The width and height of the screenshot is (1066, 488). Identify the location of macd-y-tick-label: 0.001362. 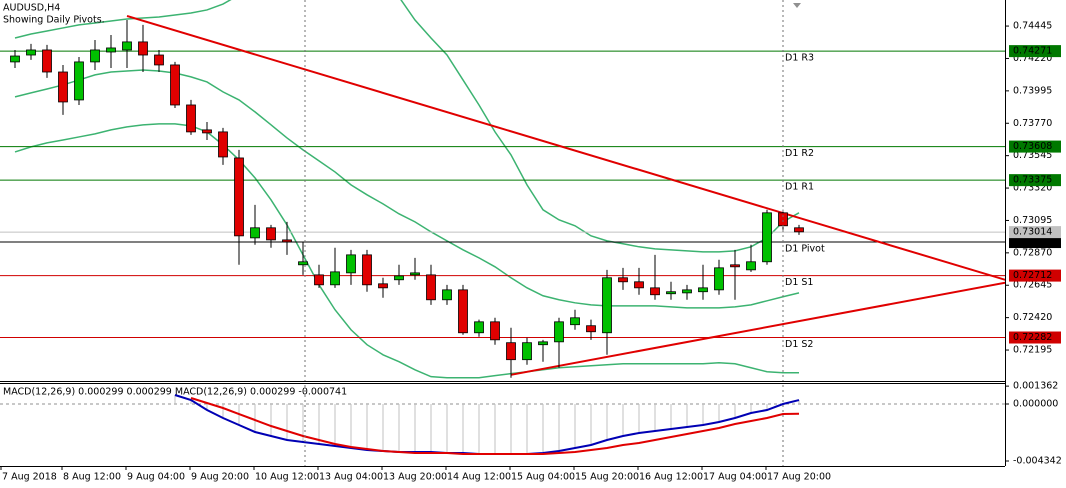
(1035, 386).